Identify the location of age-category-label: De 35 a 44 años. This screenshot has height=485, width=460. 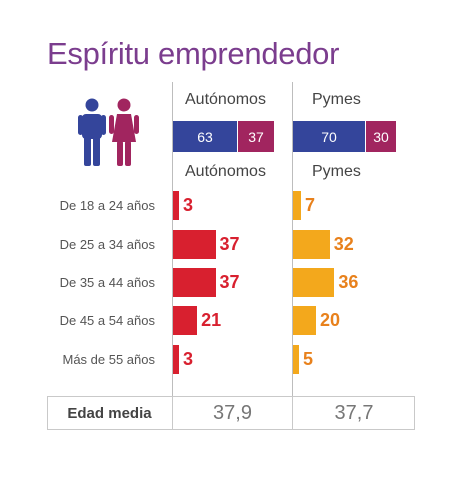
(107, 282).